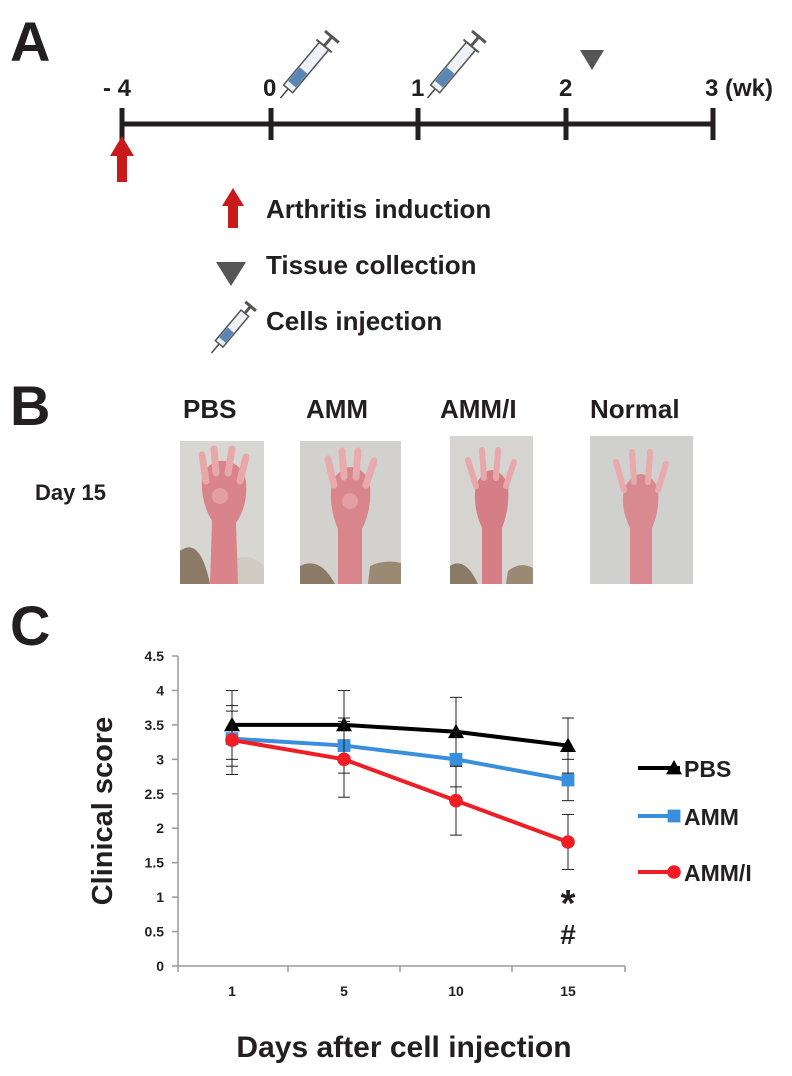 The image size is (792, 1076). I want to click on panel-a-label: A, so click(30, 41).